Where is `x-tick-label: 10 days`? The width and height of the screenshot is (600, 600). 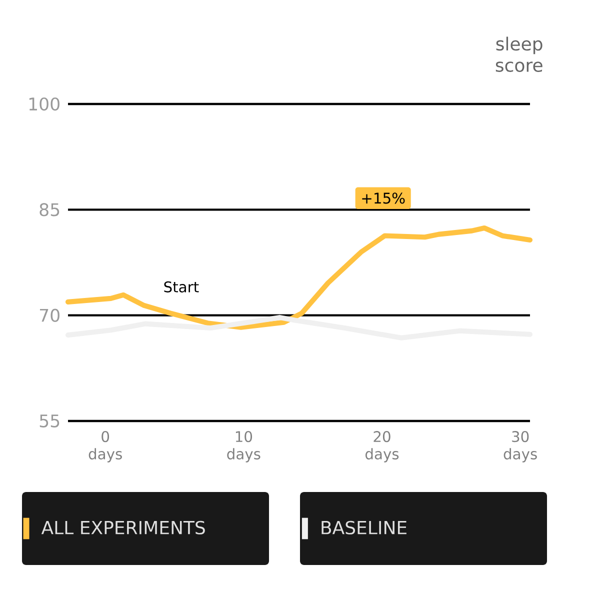
x-tick-label: 10 days is located at coordinates (243, 446).